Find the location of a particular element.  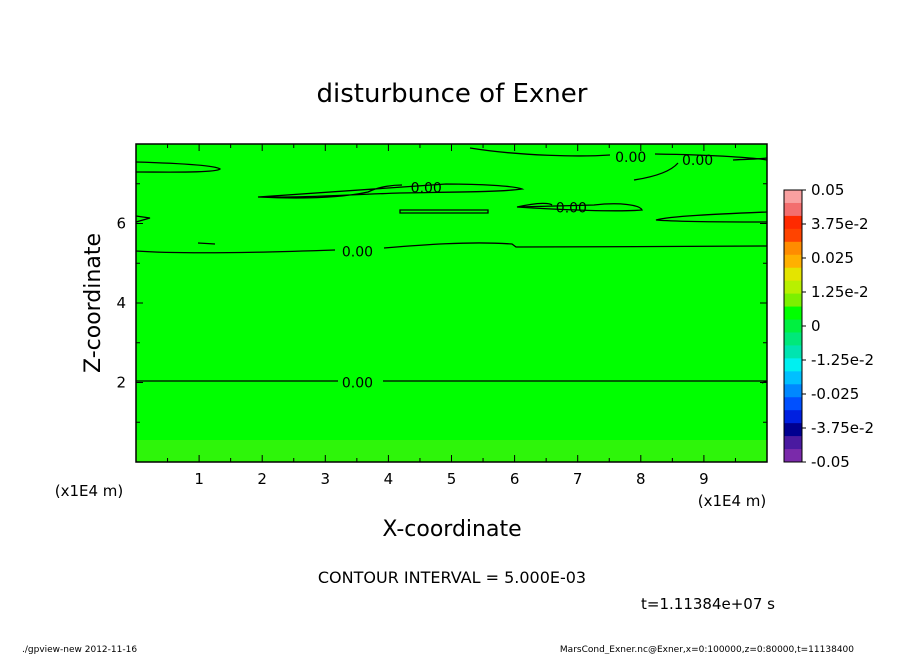

x-axis-unit: (x1E4 m) is located at coordinates (732, 501).